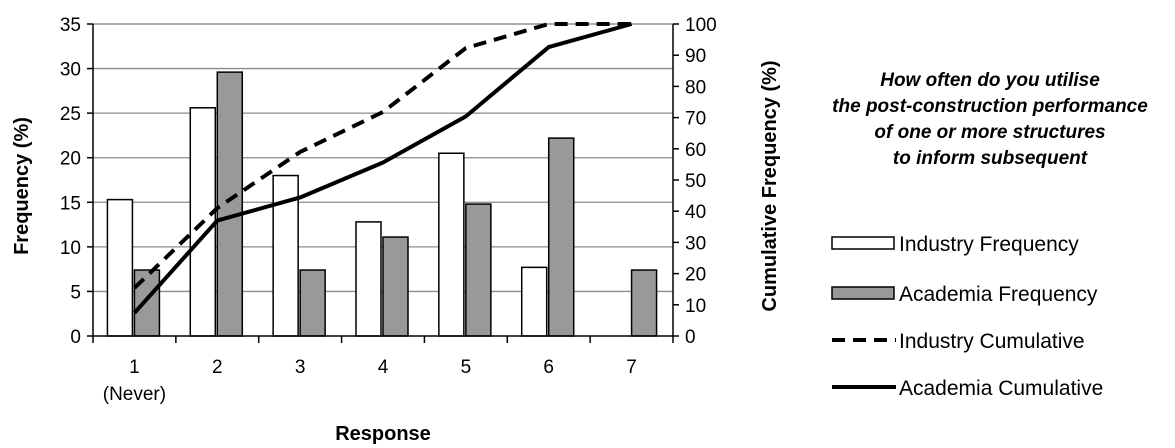 Image resolution: width=1175 pixels, height=448 pixels. What do you see at coordinates (70, 248) in the screenshot?
I see `left-tick-label: 10` at bounding box center [70, 248].